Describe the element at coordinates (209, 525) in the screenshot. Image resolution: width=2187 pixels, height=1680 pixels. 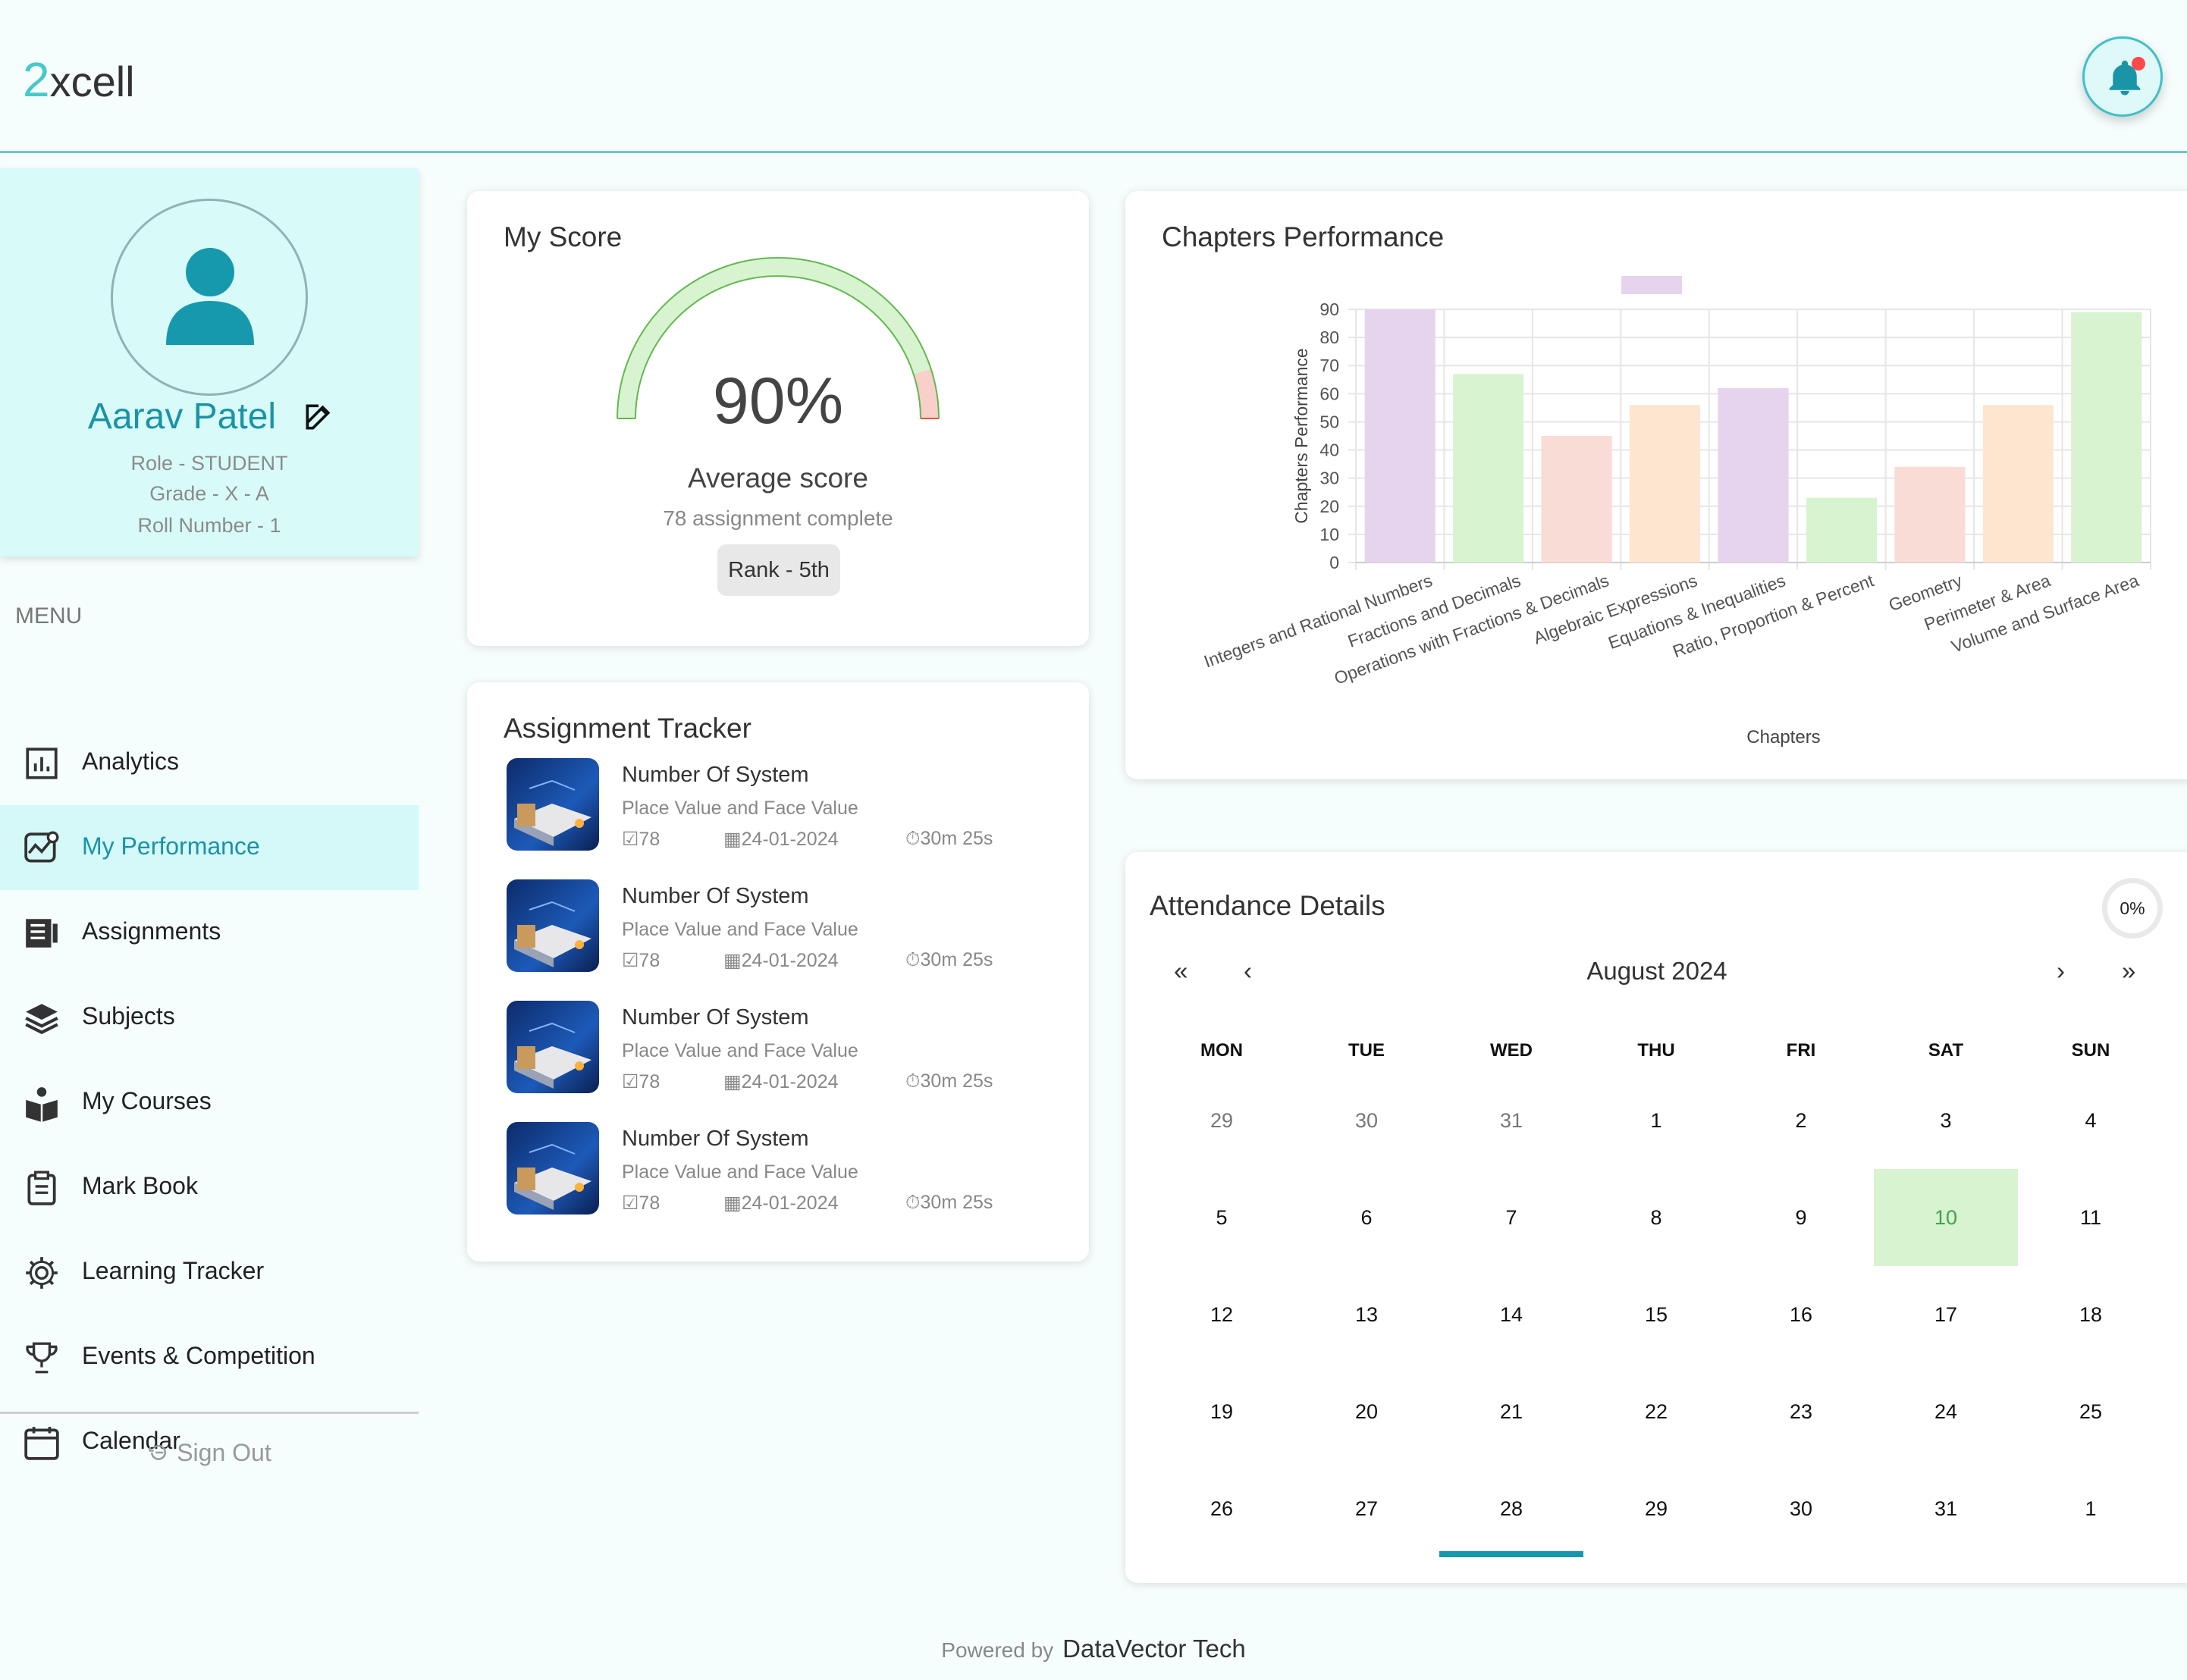
I see `profile-roll: Roll Number - 1` at that location.